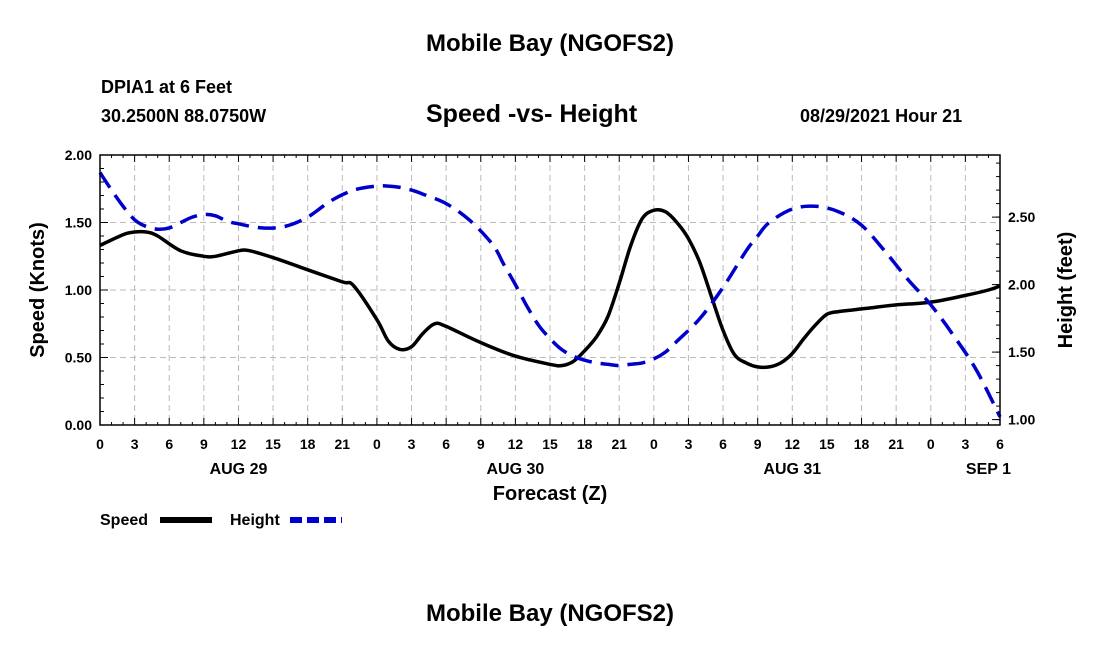  What do you see at coordinates (881, 116) in the screenshot?
I see `timestamp-label: 08/29/2021 Hour 21` at bounding box center [881, 116].